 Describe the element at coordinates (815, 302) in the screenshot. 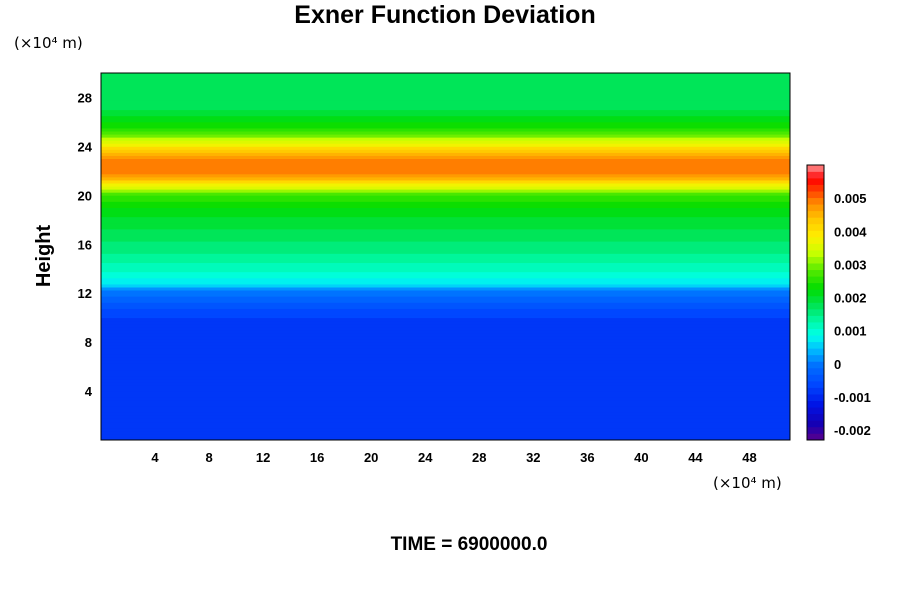

I see `colorbar` at that location.